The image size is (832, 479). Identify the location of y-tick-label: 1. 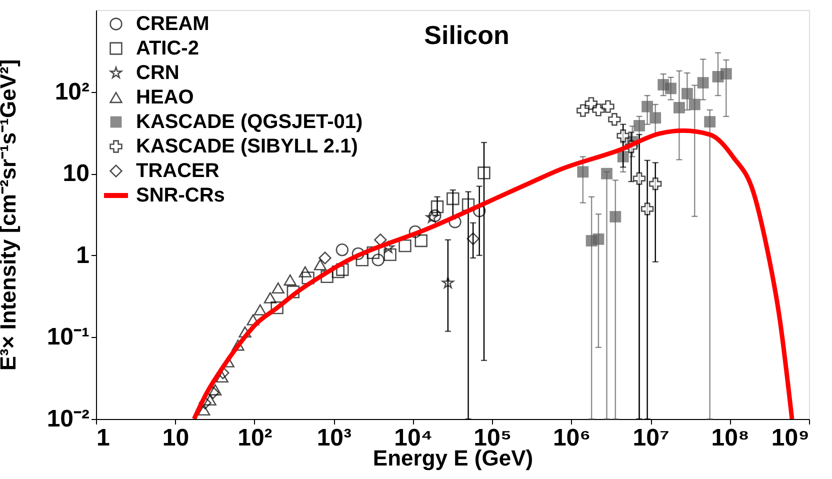
(83, 255).